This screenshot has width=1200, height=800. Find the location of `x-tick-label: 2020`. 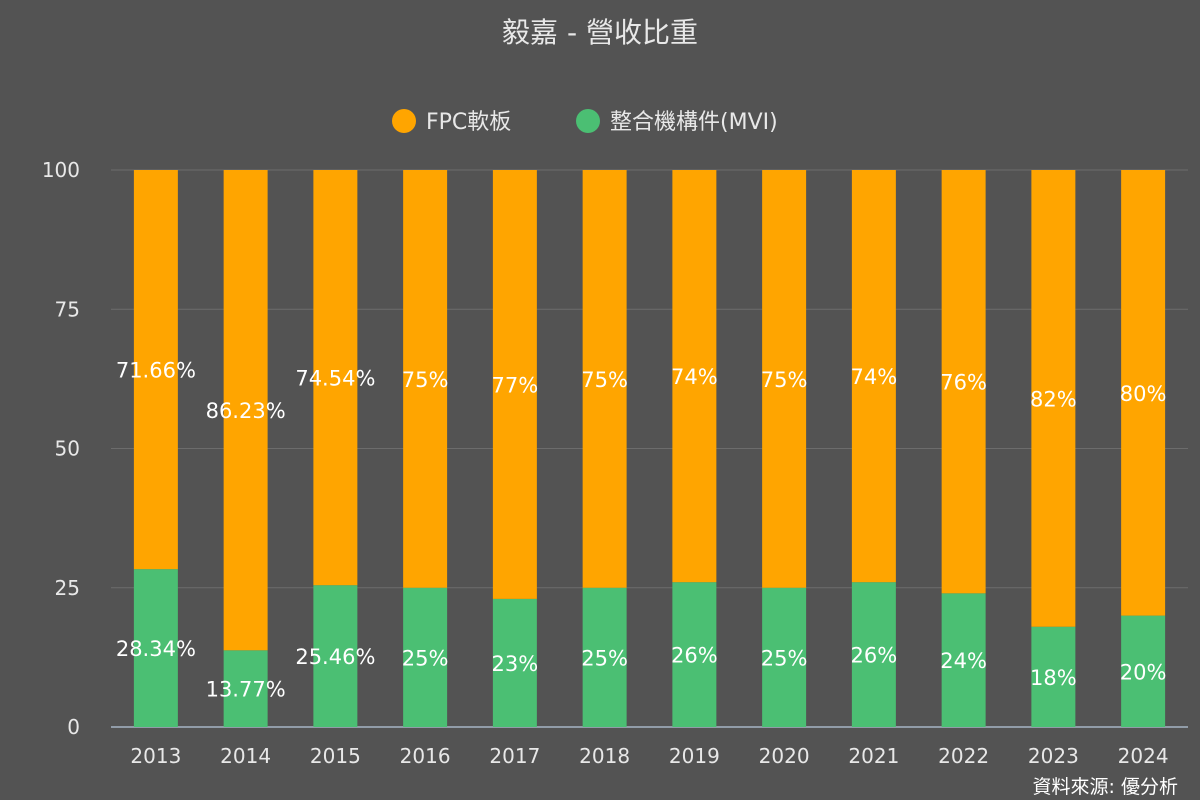

x-tick-label: 2020 is located at coordinates (784, 756).